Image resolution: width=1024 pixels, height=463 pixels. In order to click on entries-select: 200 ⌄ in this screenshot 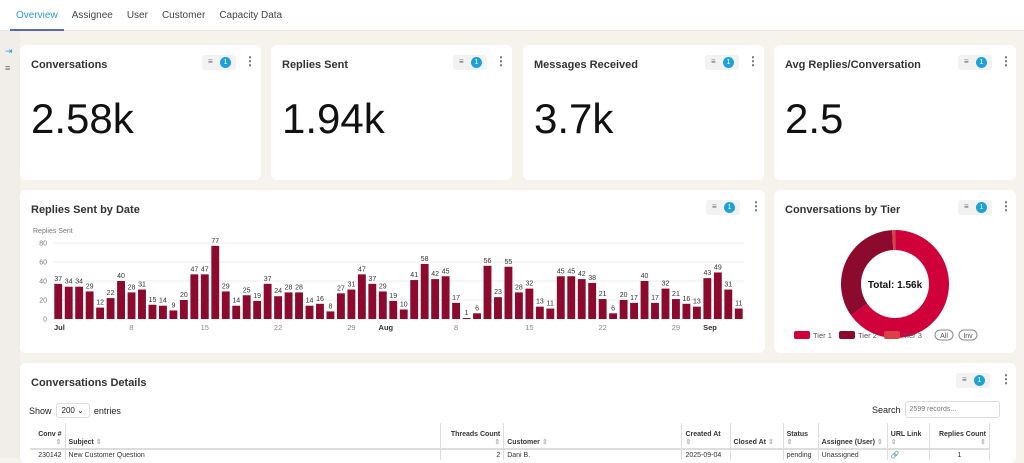, I will do `click(72, 410)`.